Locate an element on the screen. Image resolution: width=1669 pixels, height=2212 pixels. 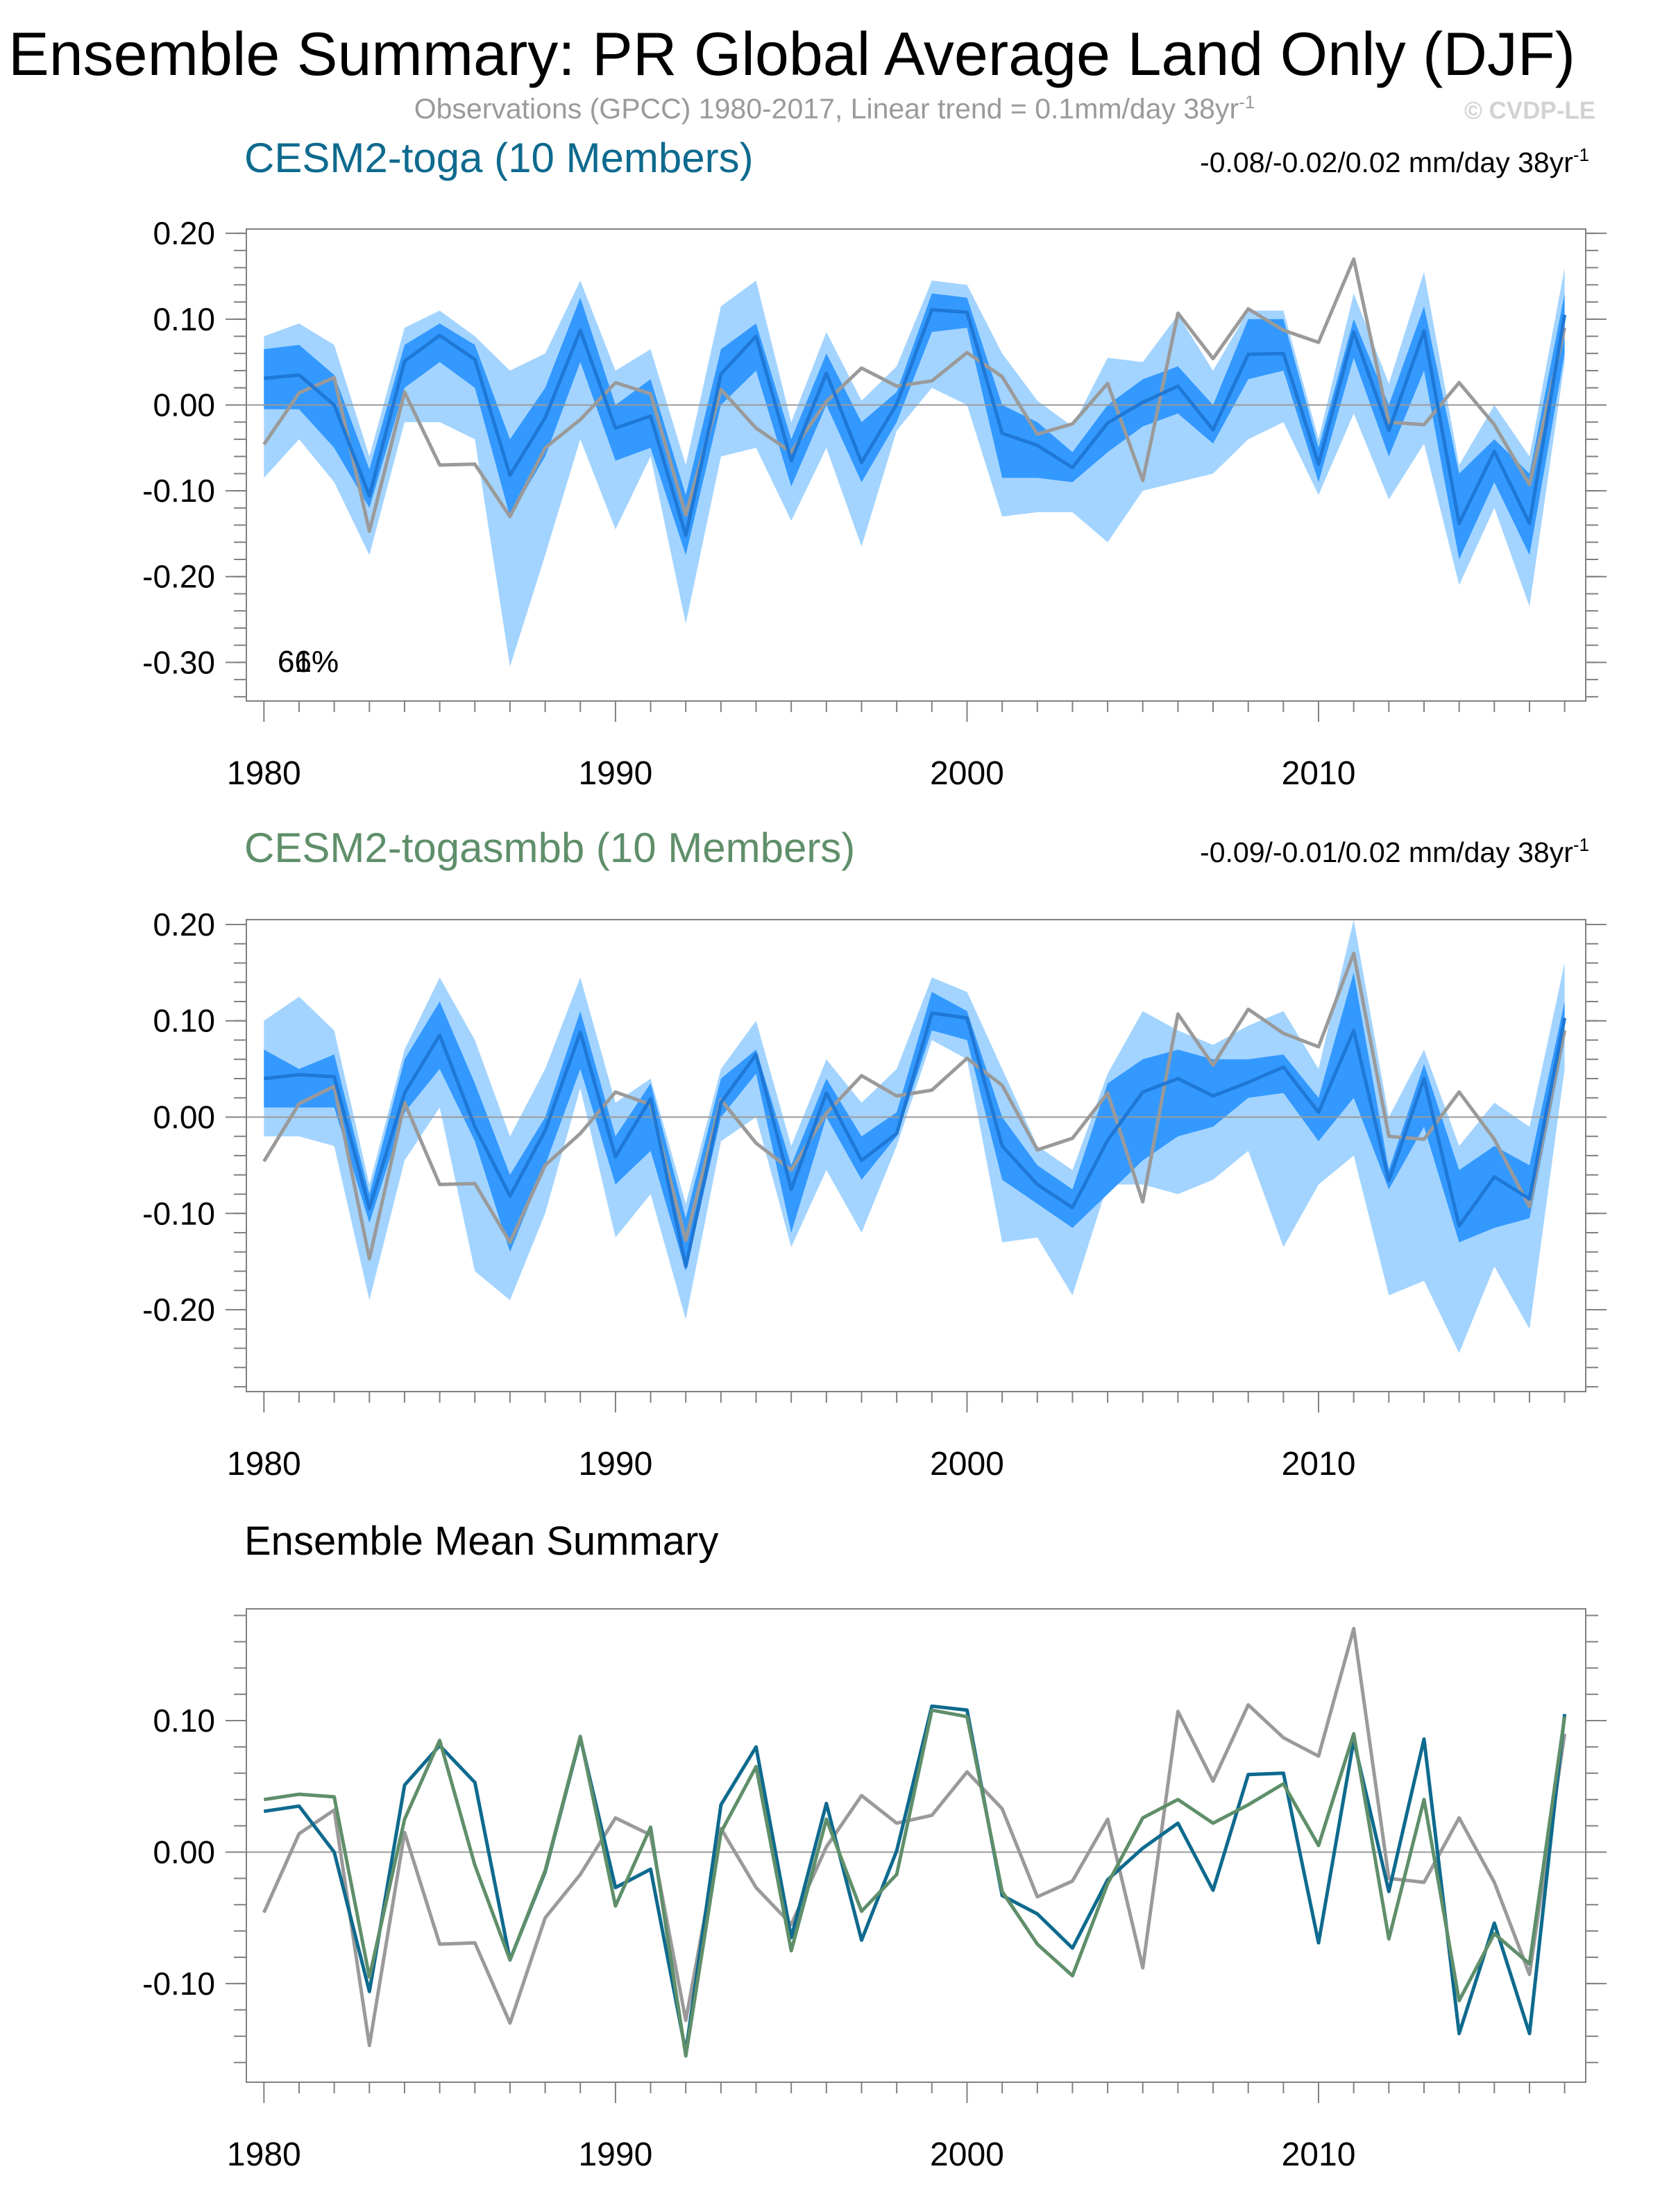
copyright-label: © CVDP-LE is located at coordinates (1530, 110).